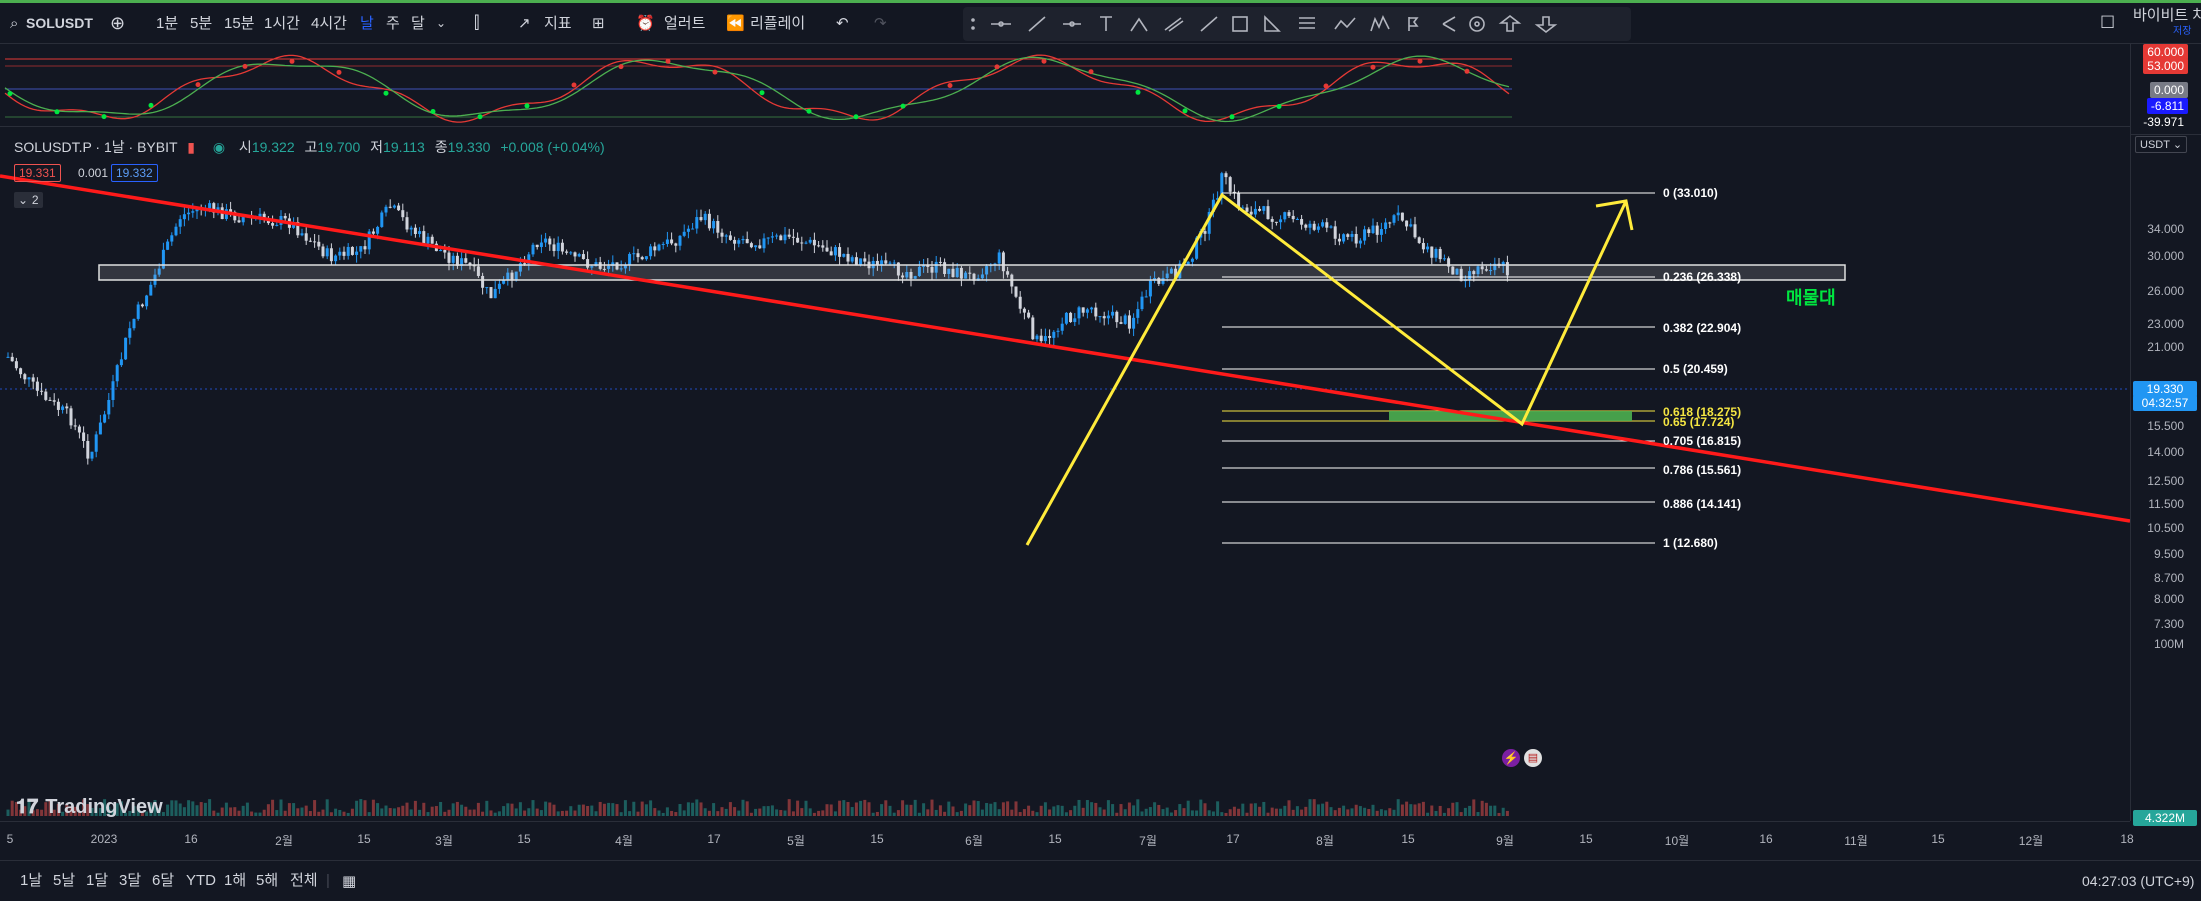 Image resolution: width=2201 pixels, height=901 pixels. What do you see at coordinates (104, 839) in the screenshot?
I see `time-tick: 2023` at bounding box center [104, 839].